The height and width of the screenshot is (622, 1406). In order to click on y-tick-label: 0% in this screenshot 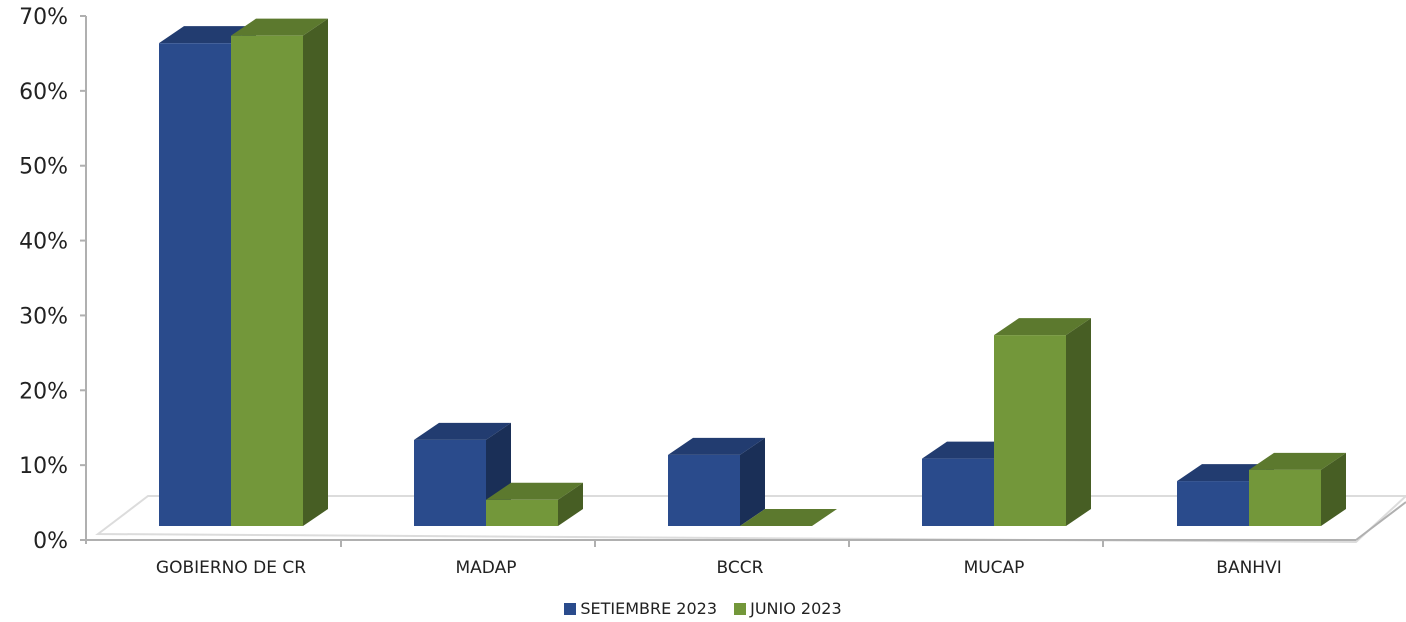, I will do `click(50, 541)`.